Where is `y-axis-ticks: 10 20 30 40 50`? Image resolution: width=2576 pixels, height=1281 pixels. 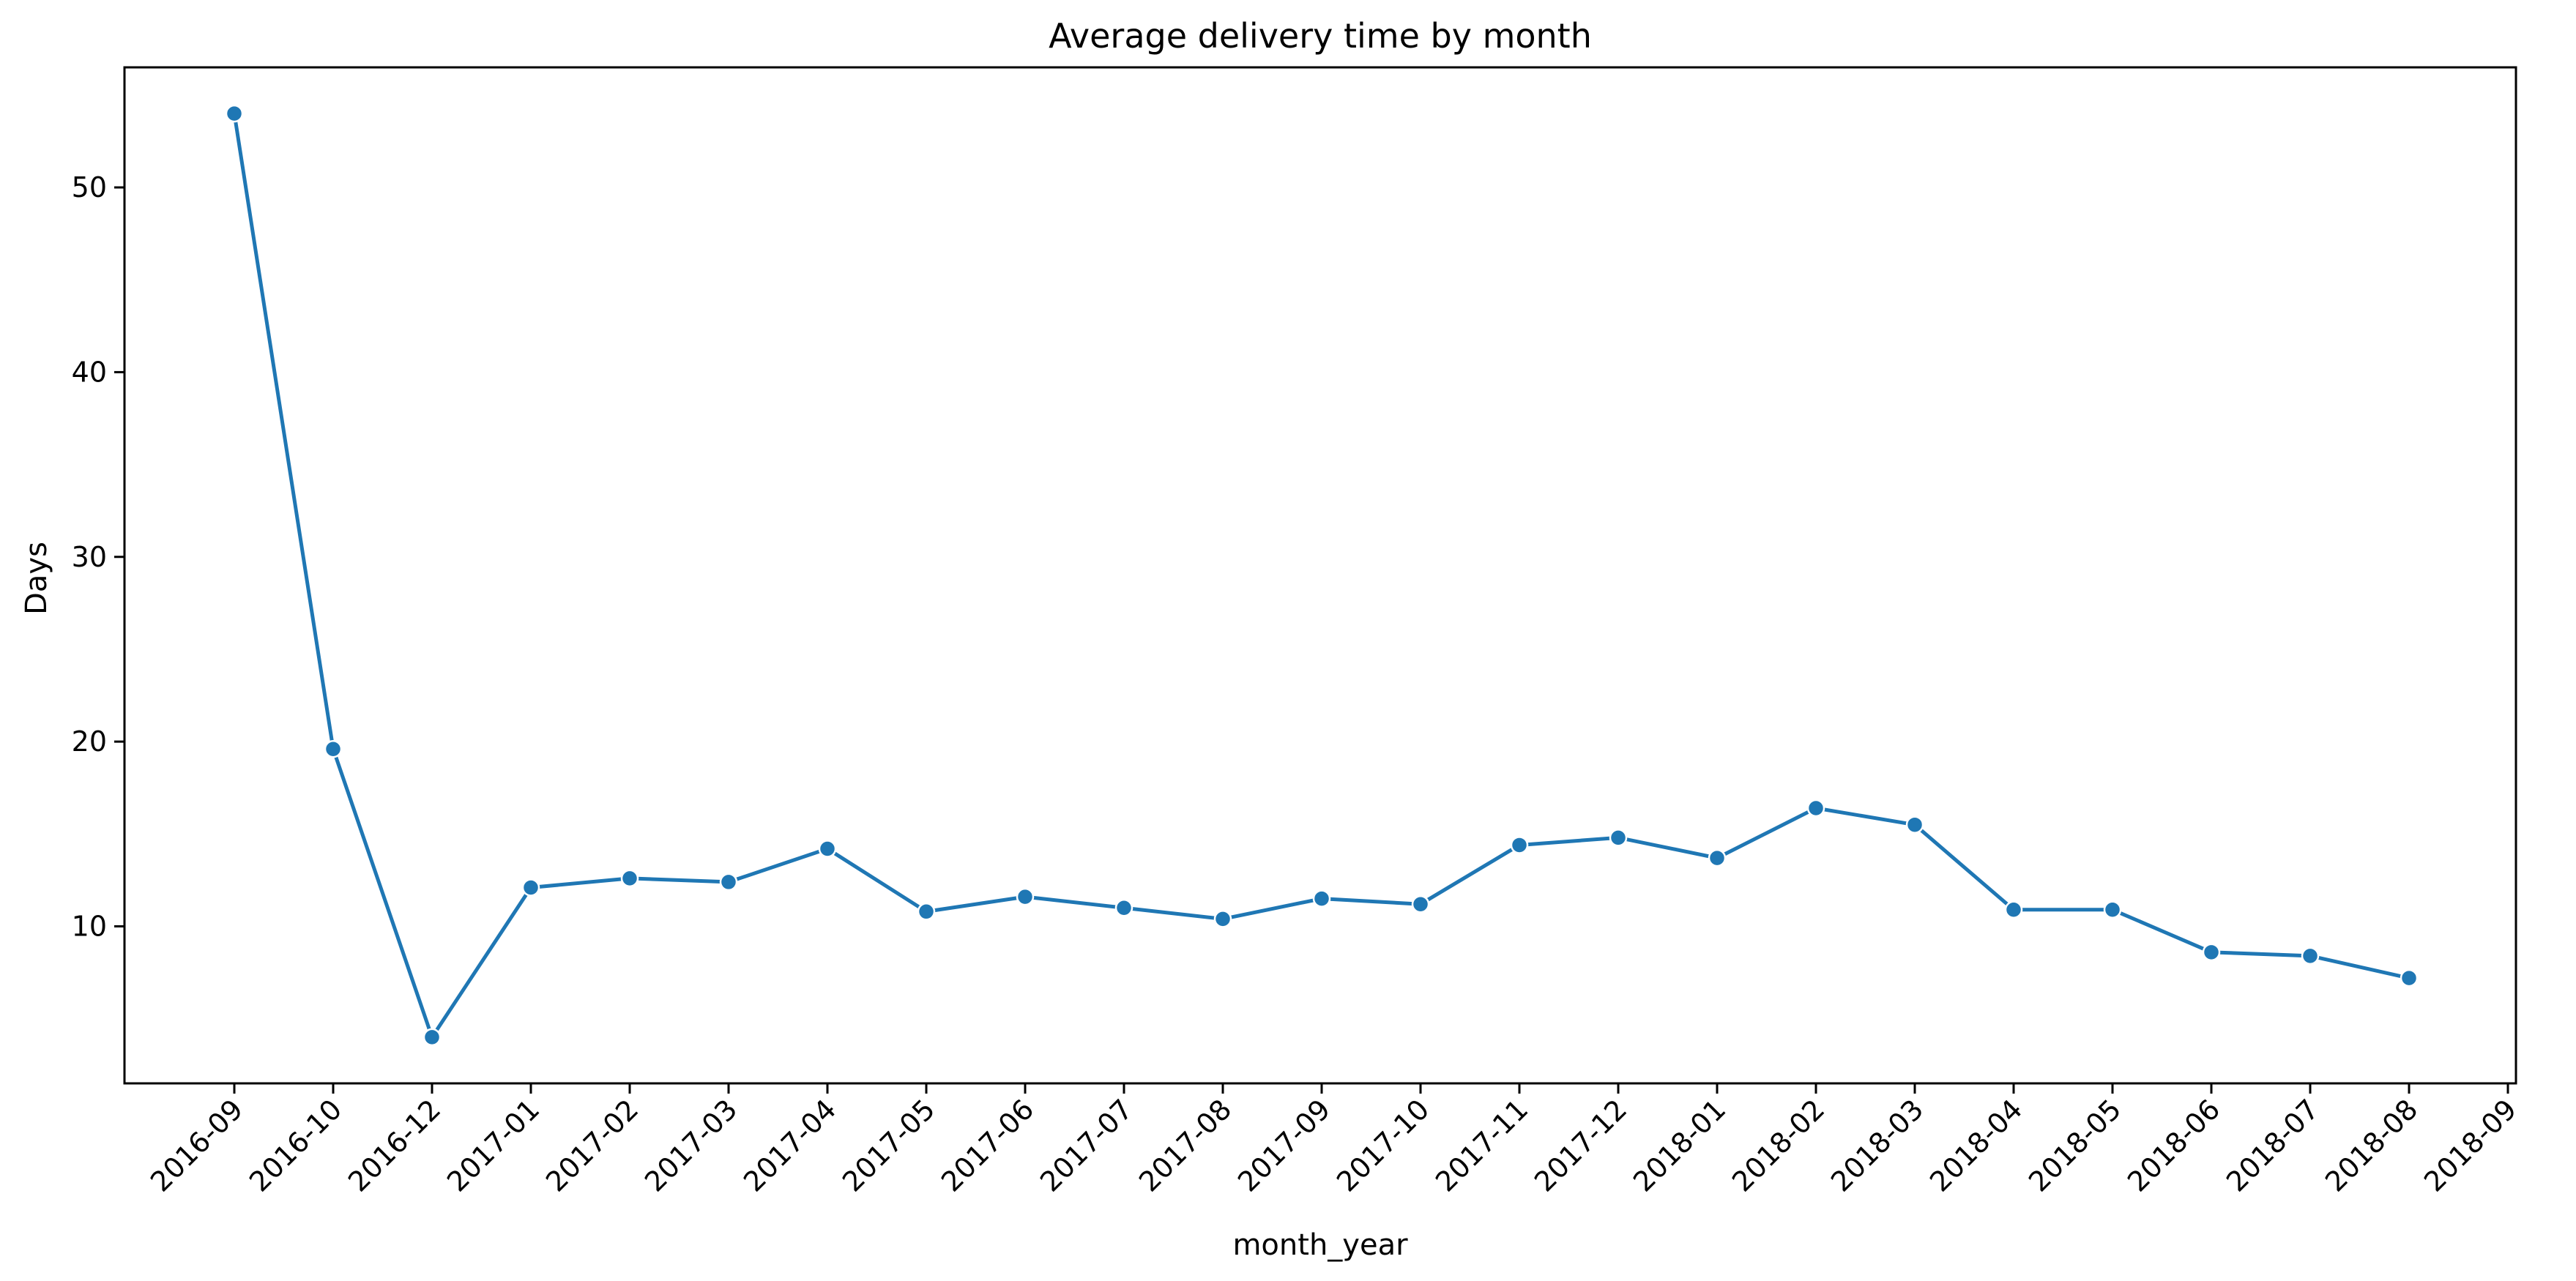
y-axis-ticks: 10 20 30 40 50 is located at coordinates (98, 556).